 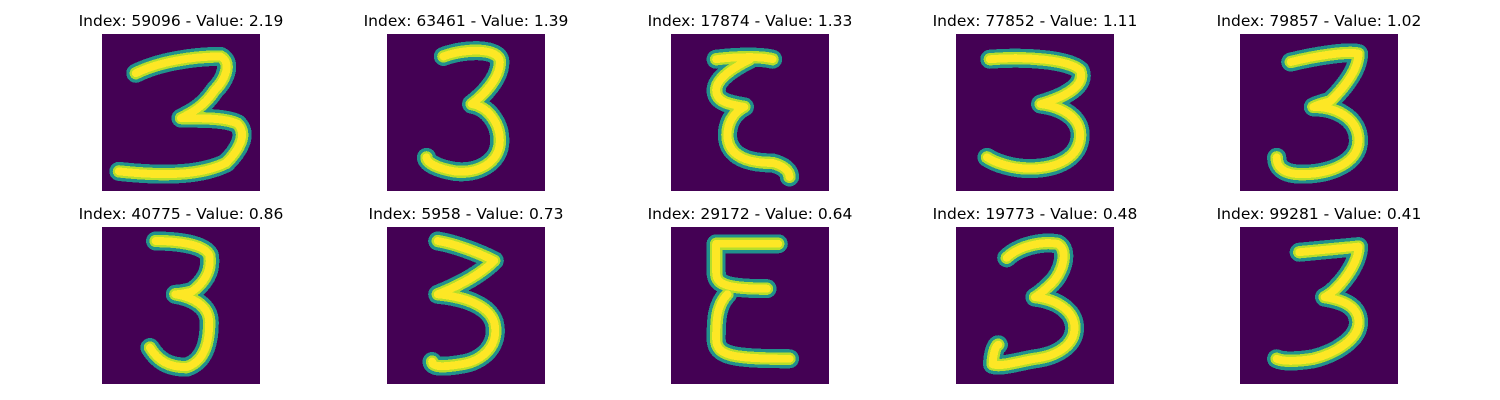 What do you see at coordinates (181, 305) in the screenshot?
I see `digit-3-thin-tall-icon` at bounding box center [181, 305].